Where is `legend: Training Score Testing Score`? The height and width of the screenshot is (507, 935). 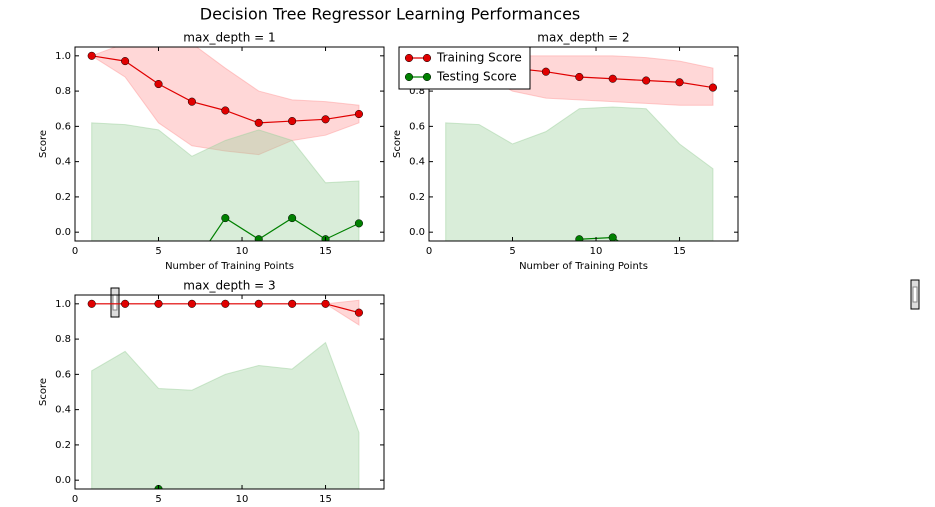
legend: Training Score Testing Score is located at coordinates (464, 68).